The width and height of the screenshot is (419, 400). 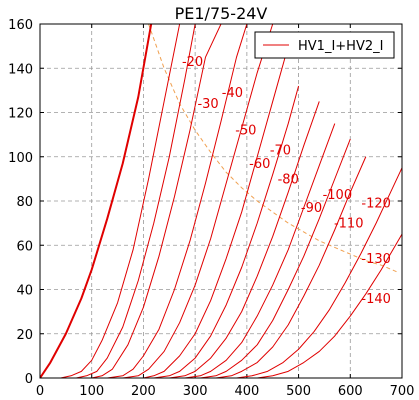 I want to click on x-tick-label: 200, so click(x=143, y=391).